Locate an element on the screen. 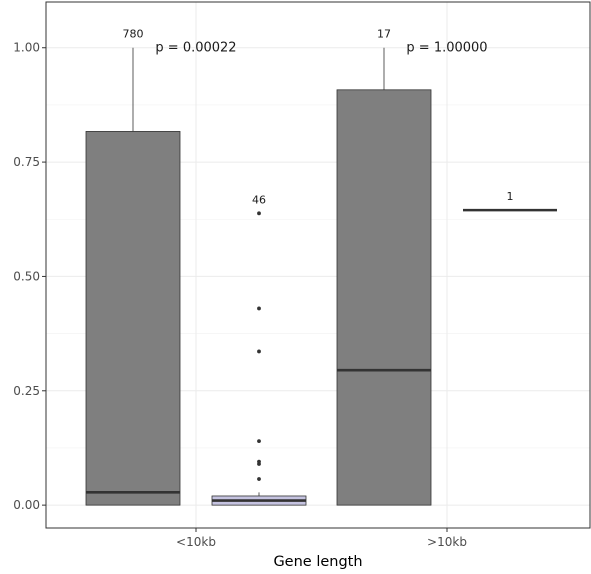 Image resolution: width=591 pixels, height=574 pixels. count-label: 17 is located at coordinates (384, 34).